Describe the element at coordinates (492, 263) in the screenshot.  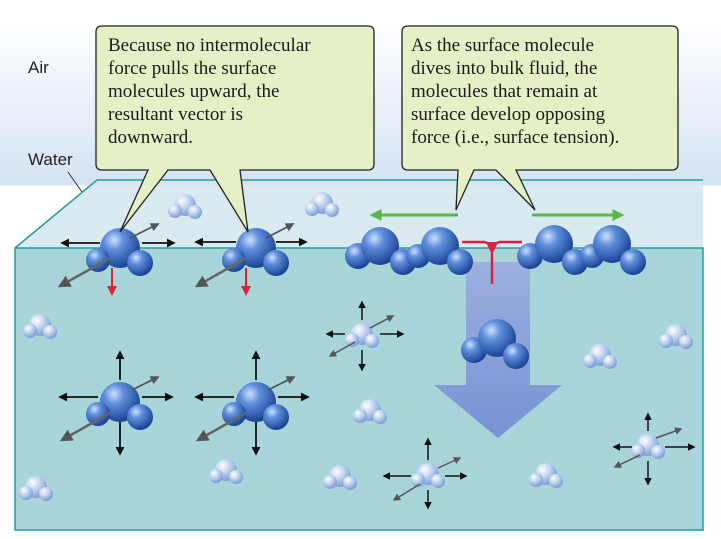
I see `dive-force-arrow` at that location.